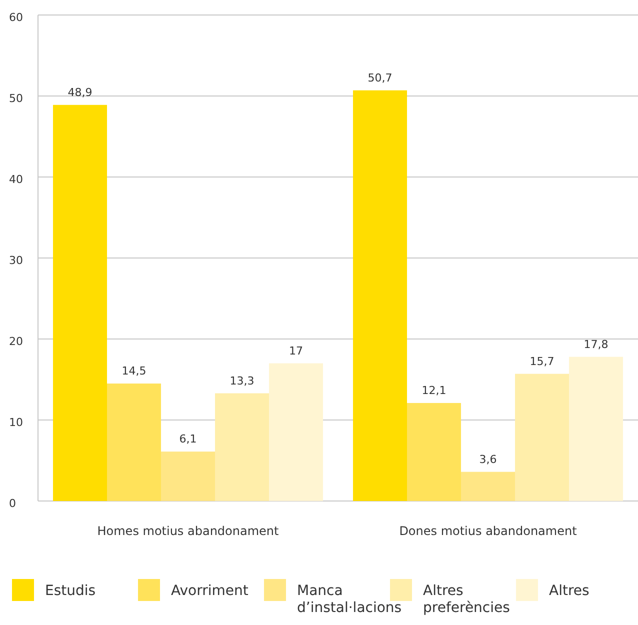 The height and width of the screenshot is (625, 638). What do you see at coordinates (16, 17) in the screenshot?
I see `y-tick-label: 60` at bounding box center [16, 17].